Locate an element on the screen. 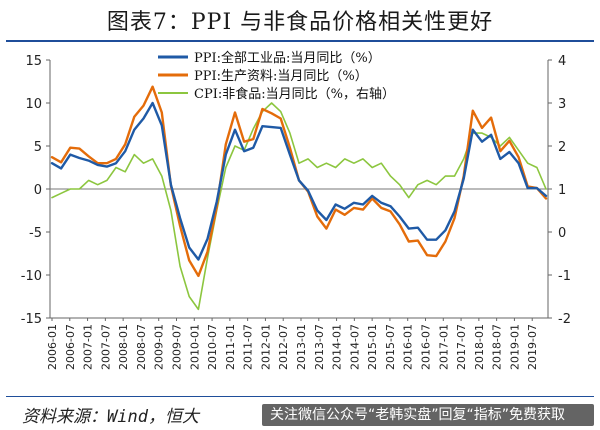  x-tick-label: 2009-07 is located at coordinates (177, 347).